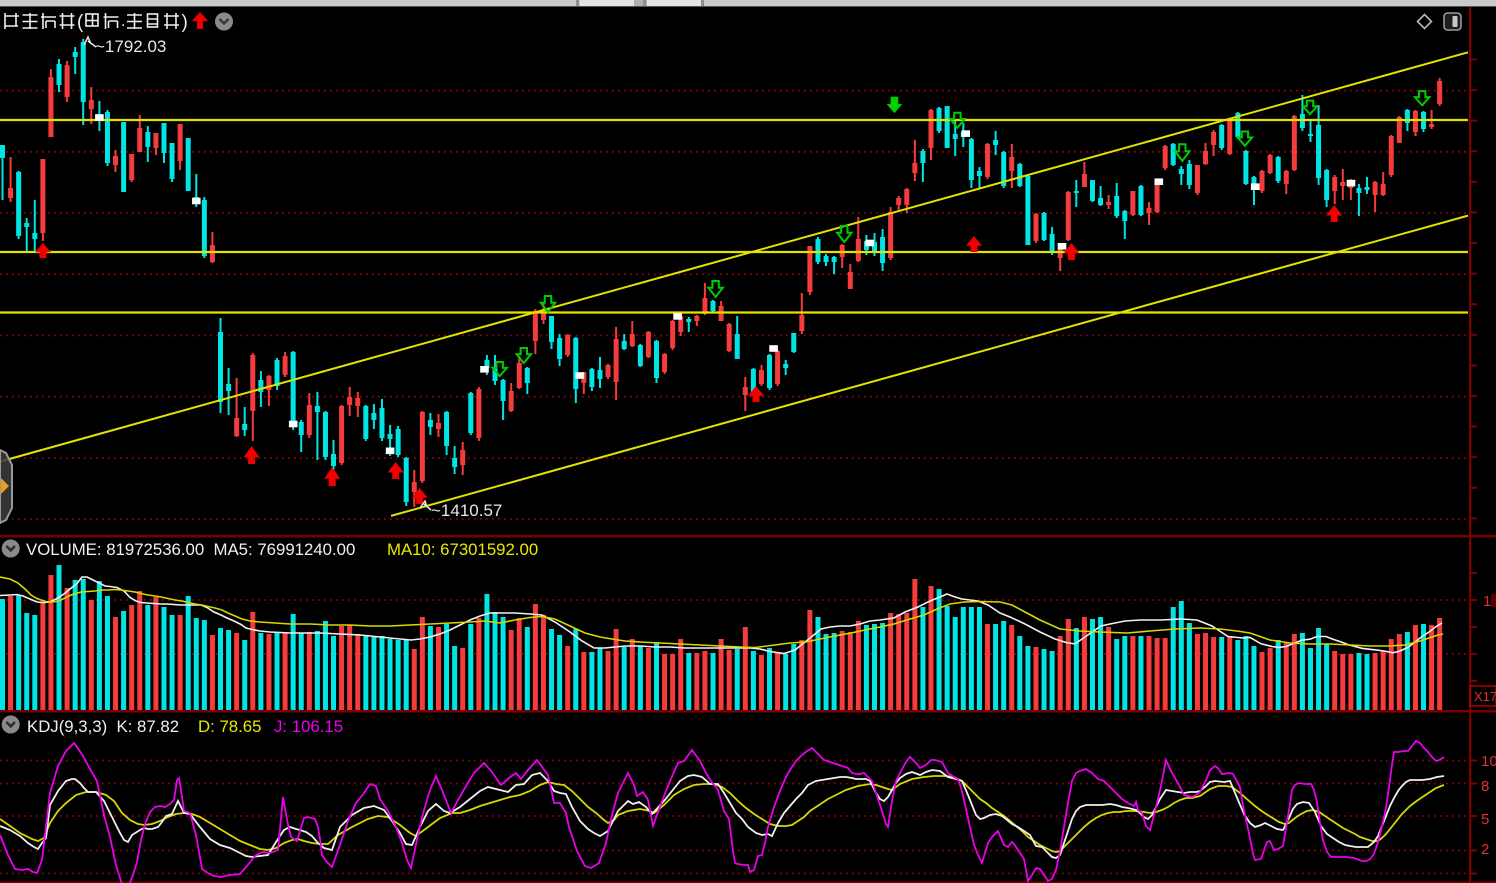  I want to click on svg-text: 2, so click(1485, 849).